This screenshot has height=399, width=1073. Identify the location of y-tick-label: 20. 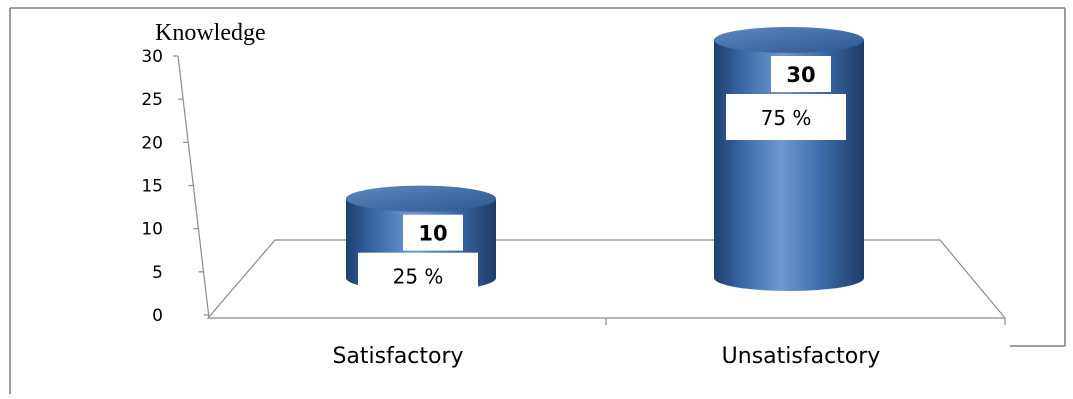
(152, 143).